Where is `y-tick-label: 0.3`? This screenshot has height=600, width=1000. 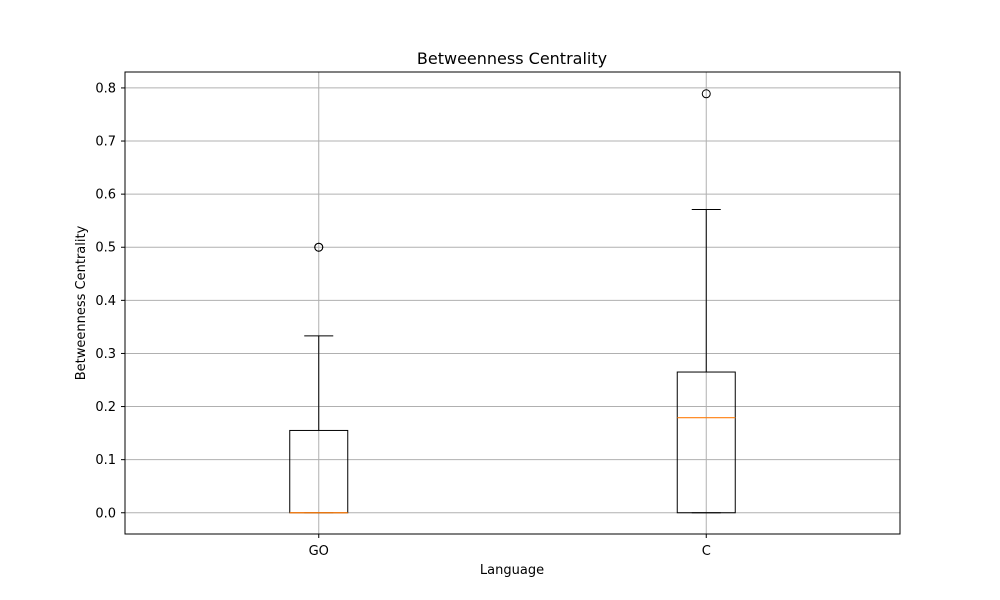
y-tick-label: 0.3 is located at coordinates (105, 354).